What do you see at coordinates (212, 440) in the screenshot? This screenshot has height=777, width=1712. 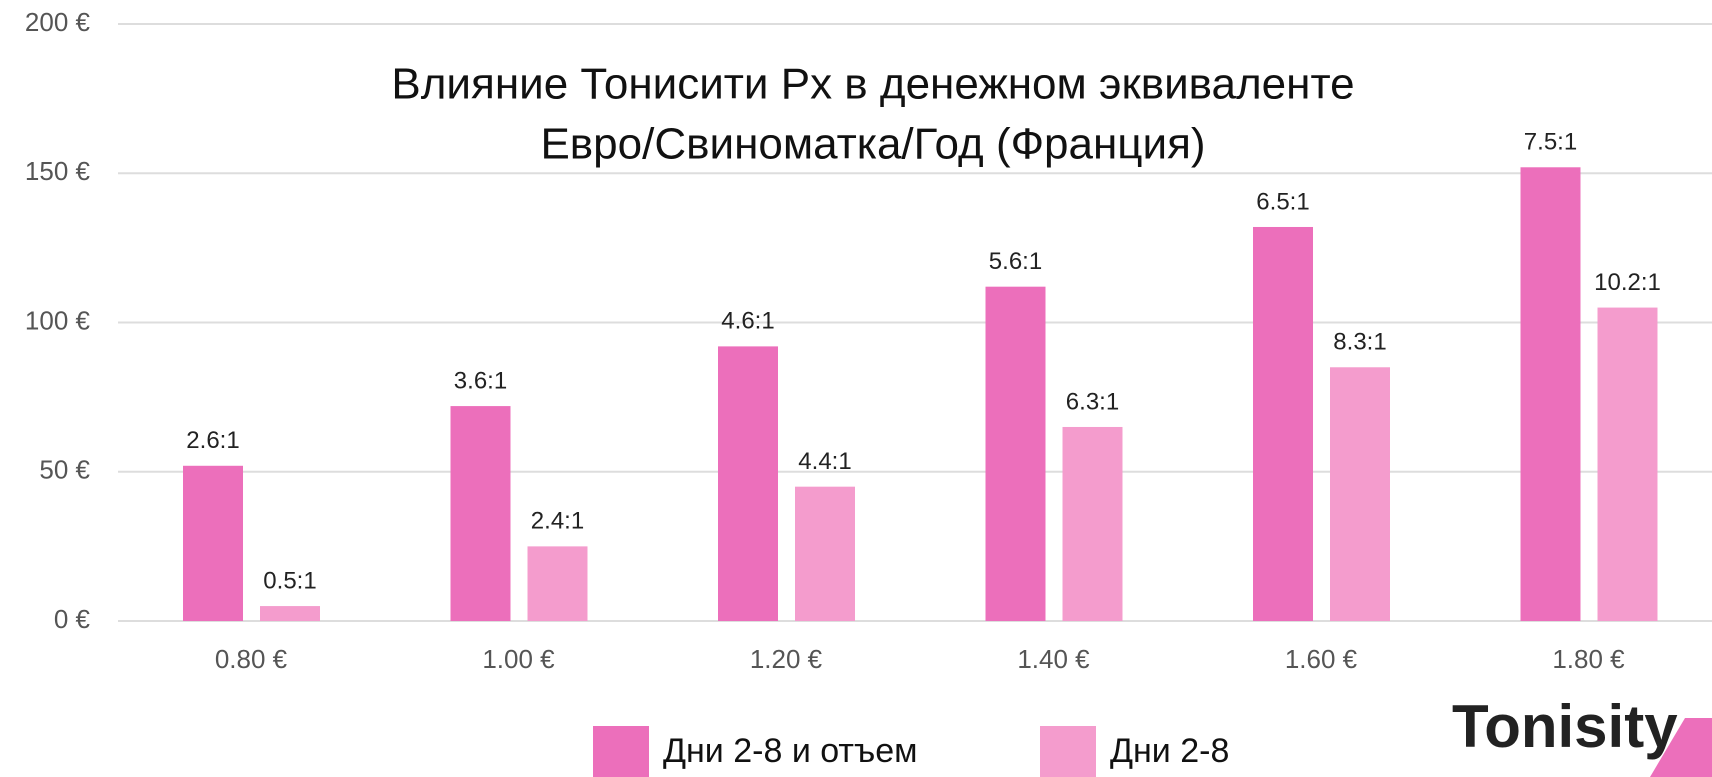 I see `data-label: 2.6:1` at bounding box center [212, 440].